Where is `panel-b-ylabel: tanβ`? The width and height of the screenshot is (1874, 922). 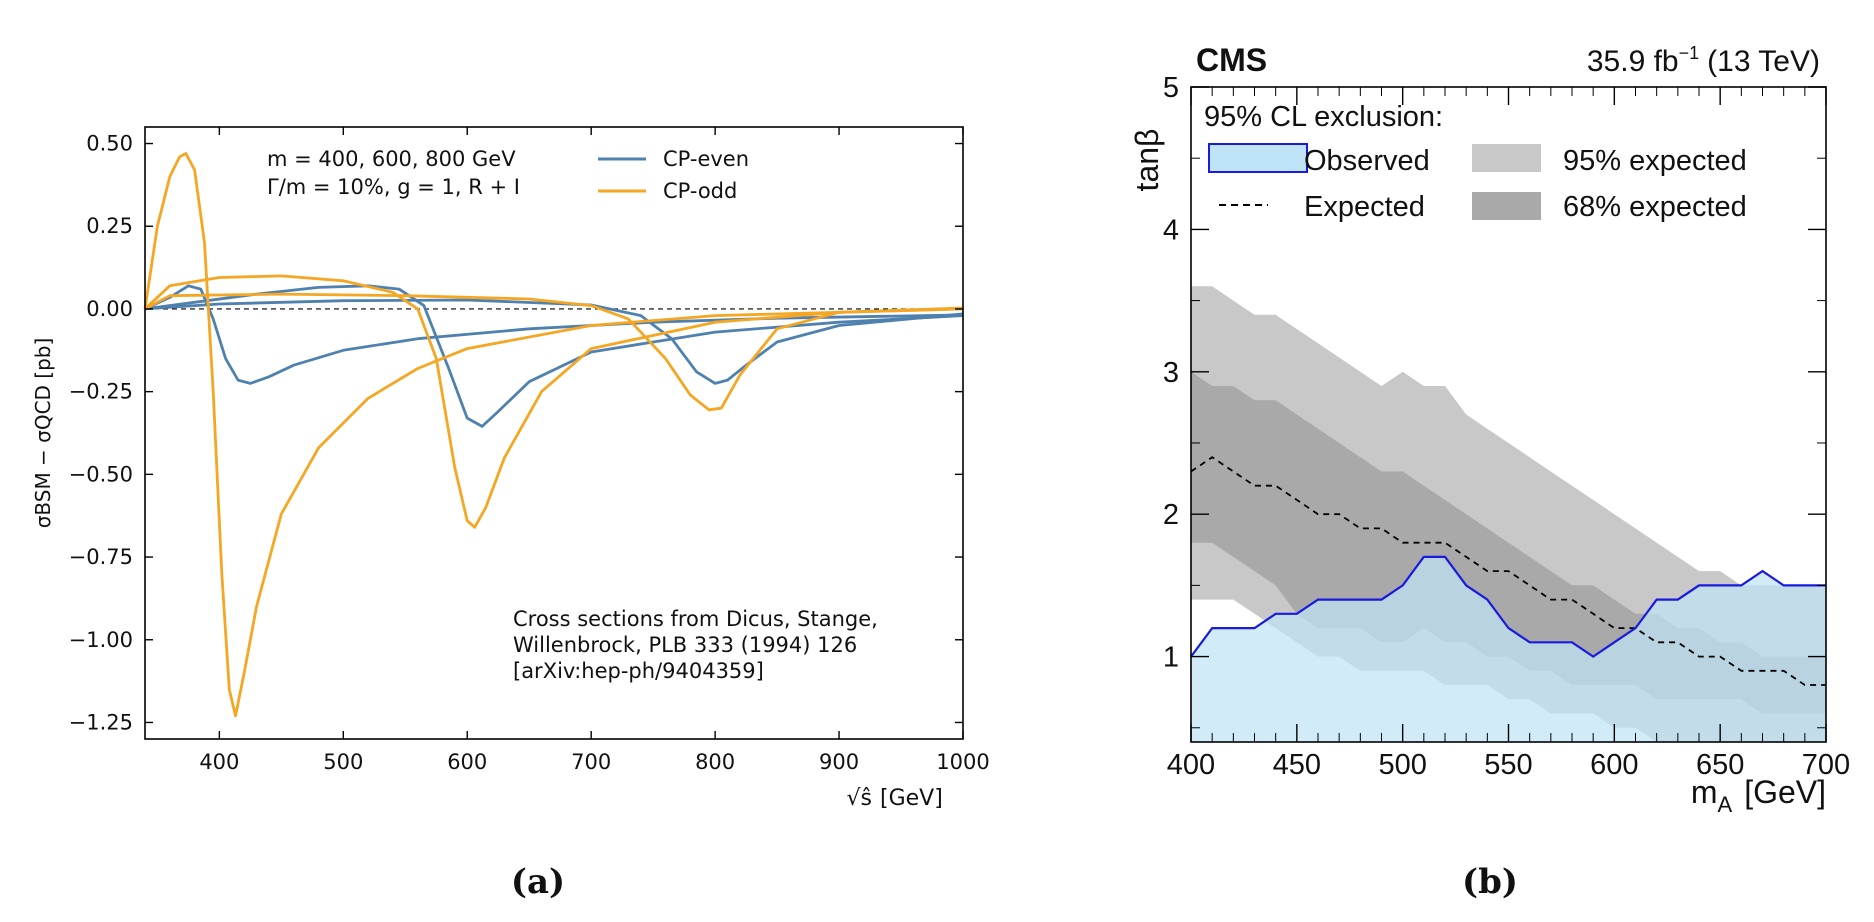 panel-b-ylabel: tanβ is located at coordinates (1147, 160).